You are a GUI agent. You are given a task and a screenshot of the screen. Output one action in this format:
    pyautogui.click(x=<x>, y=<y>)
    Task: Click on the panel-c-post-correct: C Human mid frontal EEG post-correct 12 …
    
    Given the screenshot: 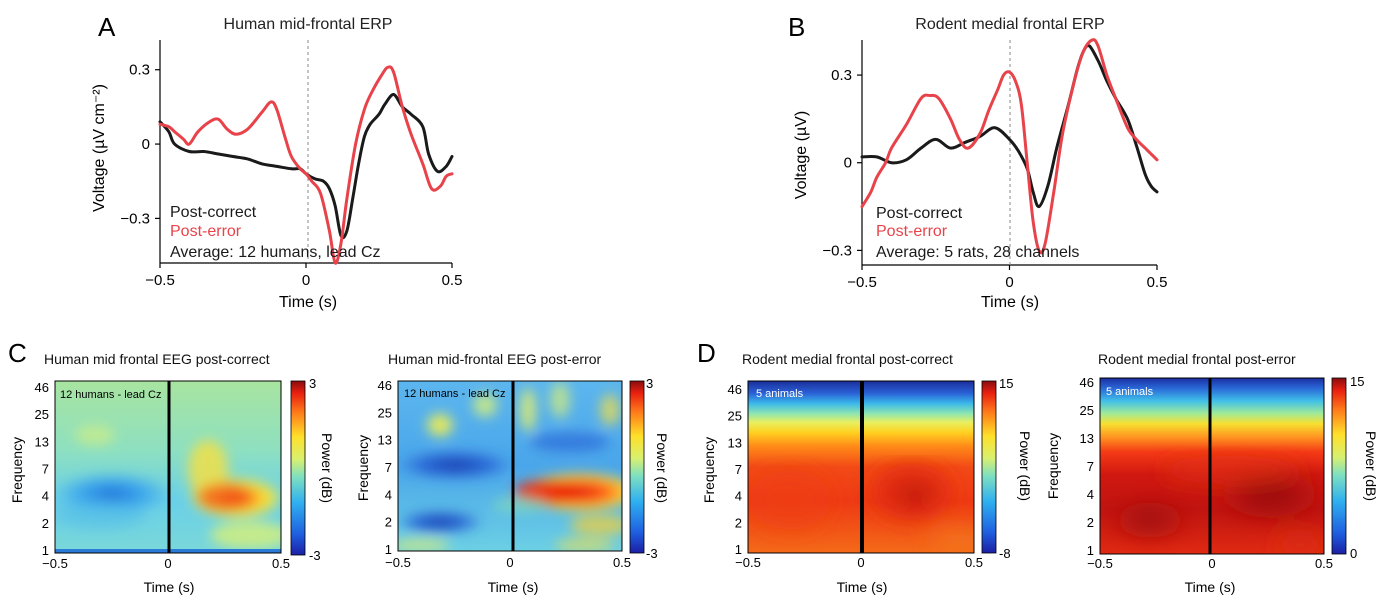 What is the action you would take?
    pyautogui.click(x=171, y=466)
    